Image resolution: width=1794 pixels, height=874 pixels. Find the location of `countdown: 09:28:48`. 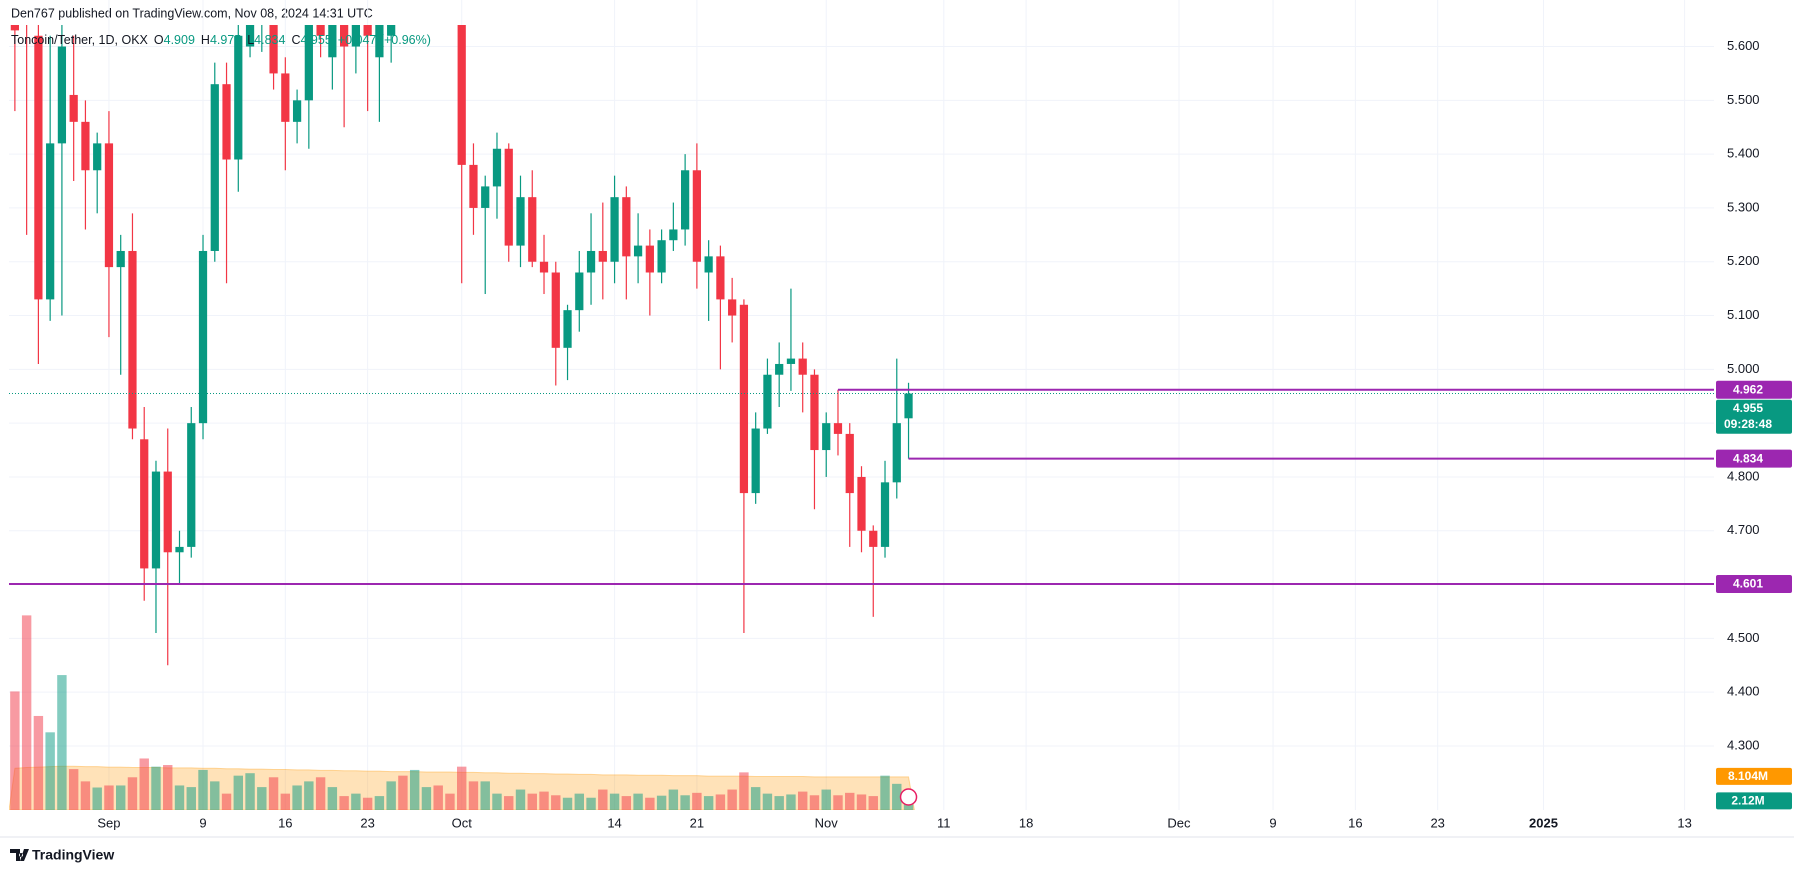

countdown: 09:28:48 is located at coordinates (1748, 424).